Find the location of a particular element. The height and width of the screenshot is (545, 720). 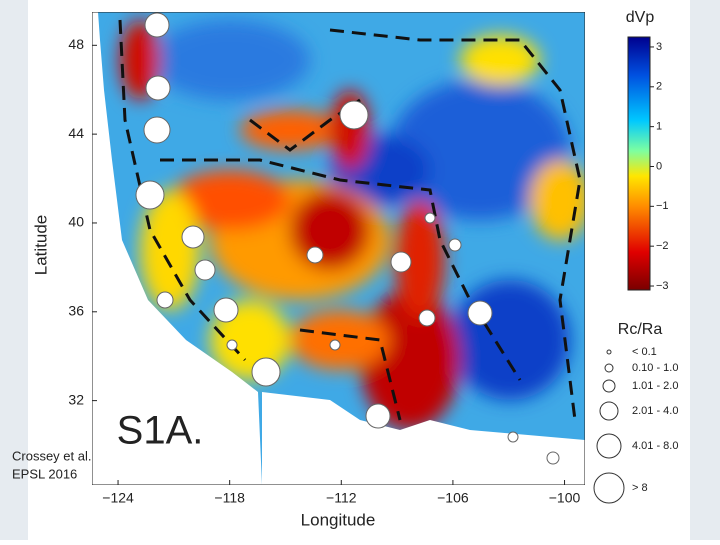

legend-label: > 8 is located at coordinates (640, 488).